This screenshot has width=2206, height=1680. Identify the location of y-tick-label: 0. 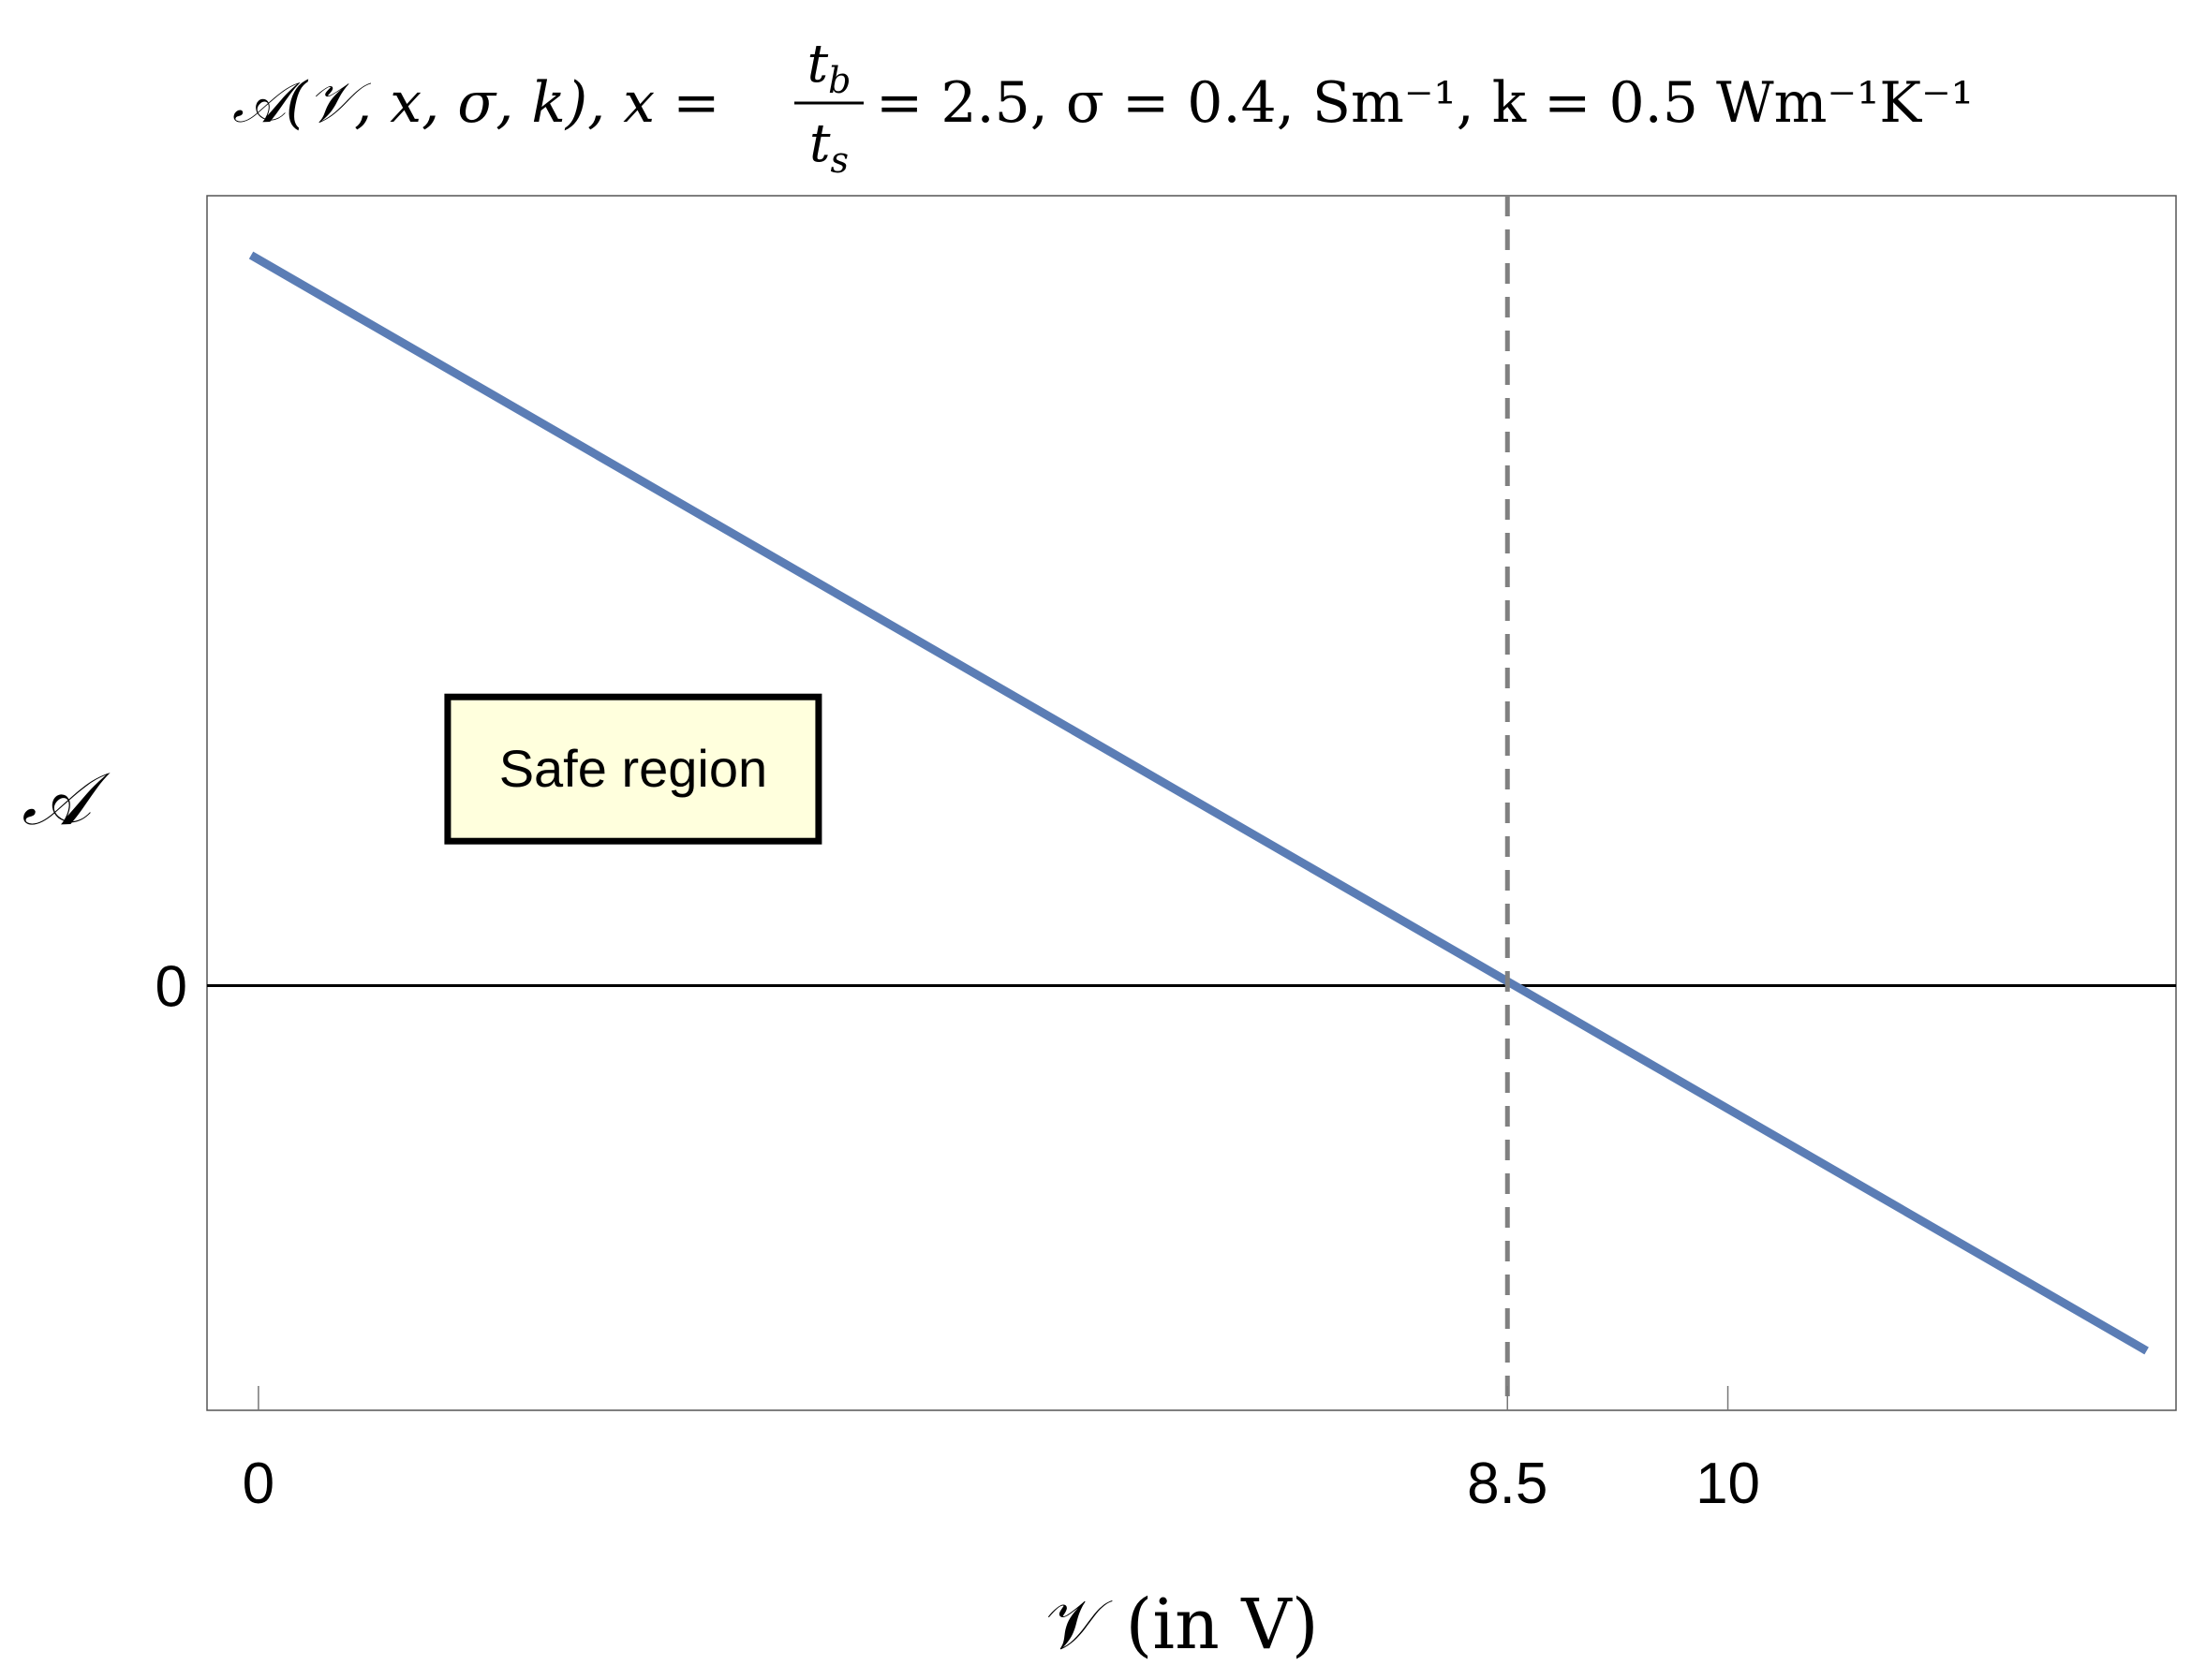
(171, 987).